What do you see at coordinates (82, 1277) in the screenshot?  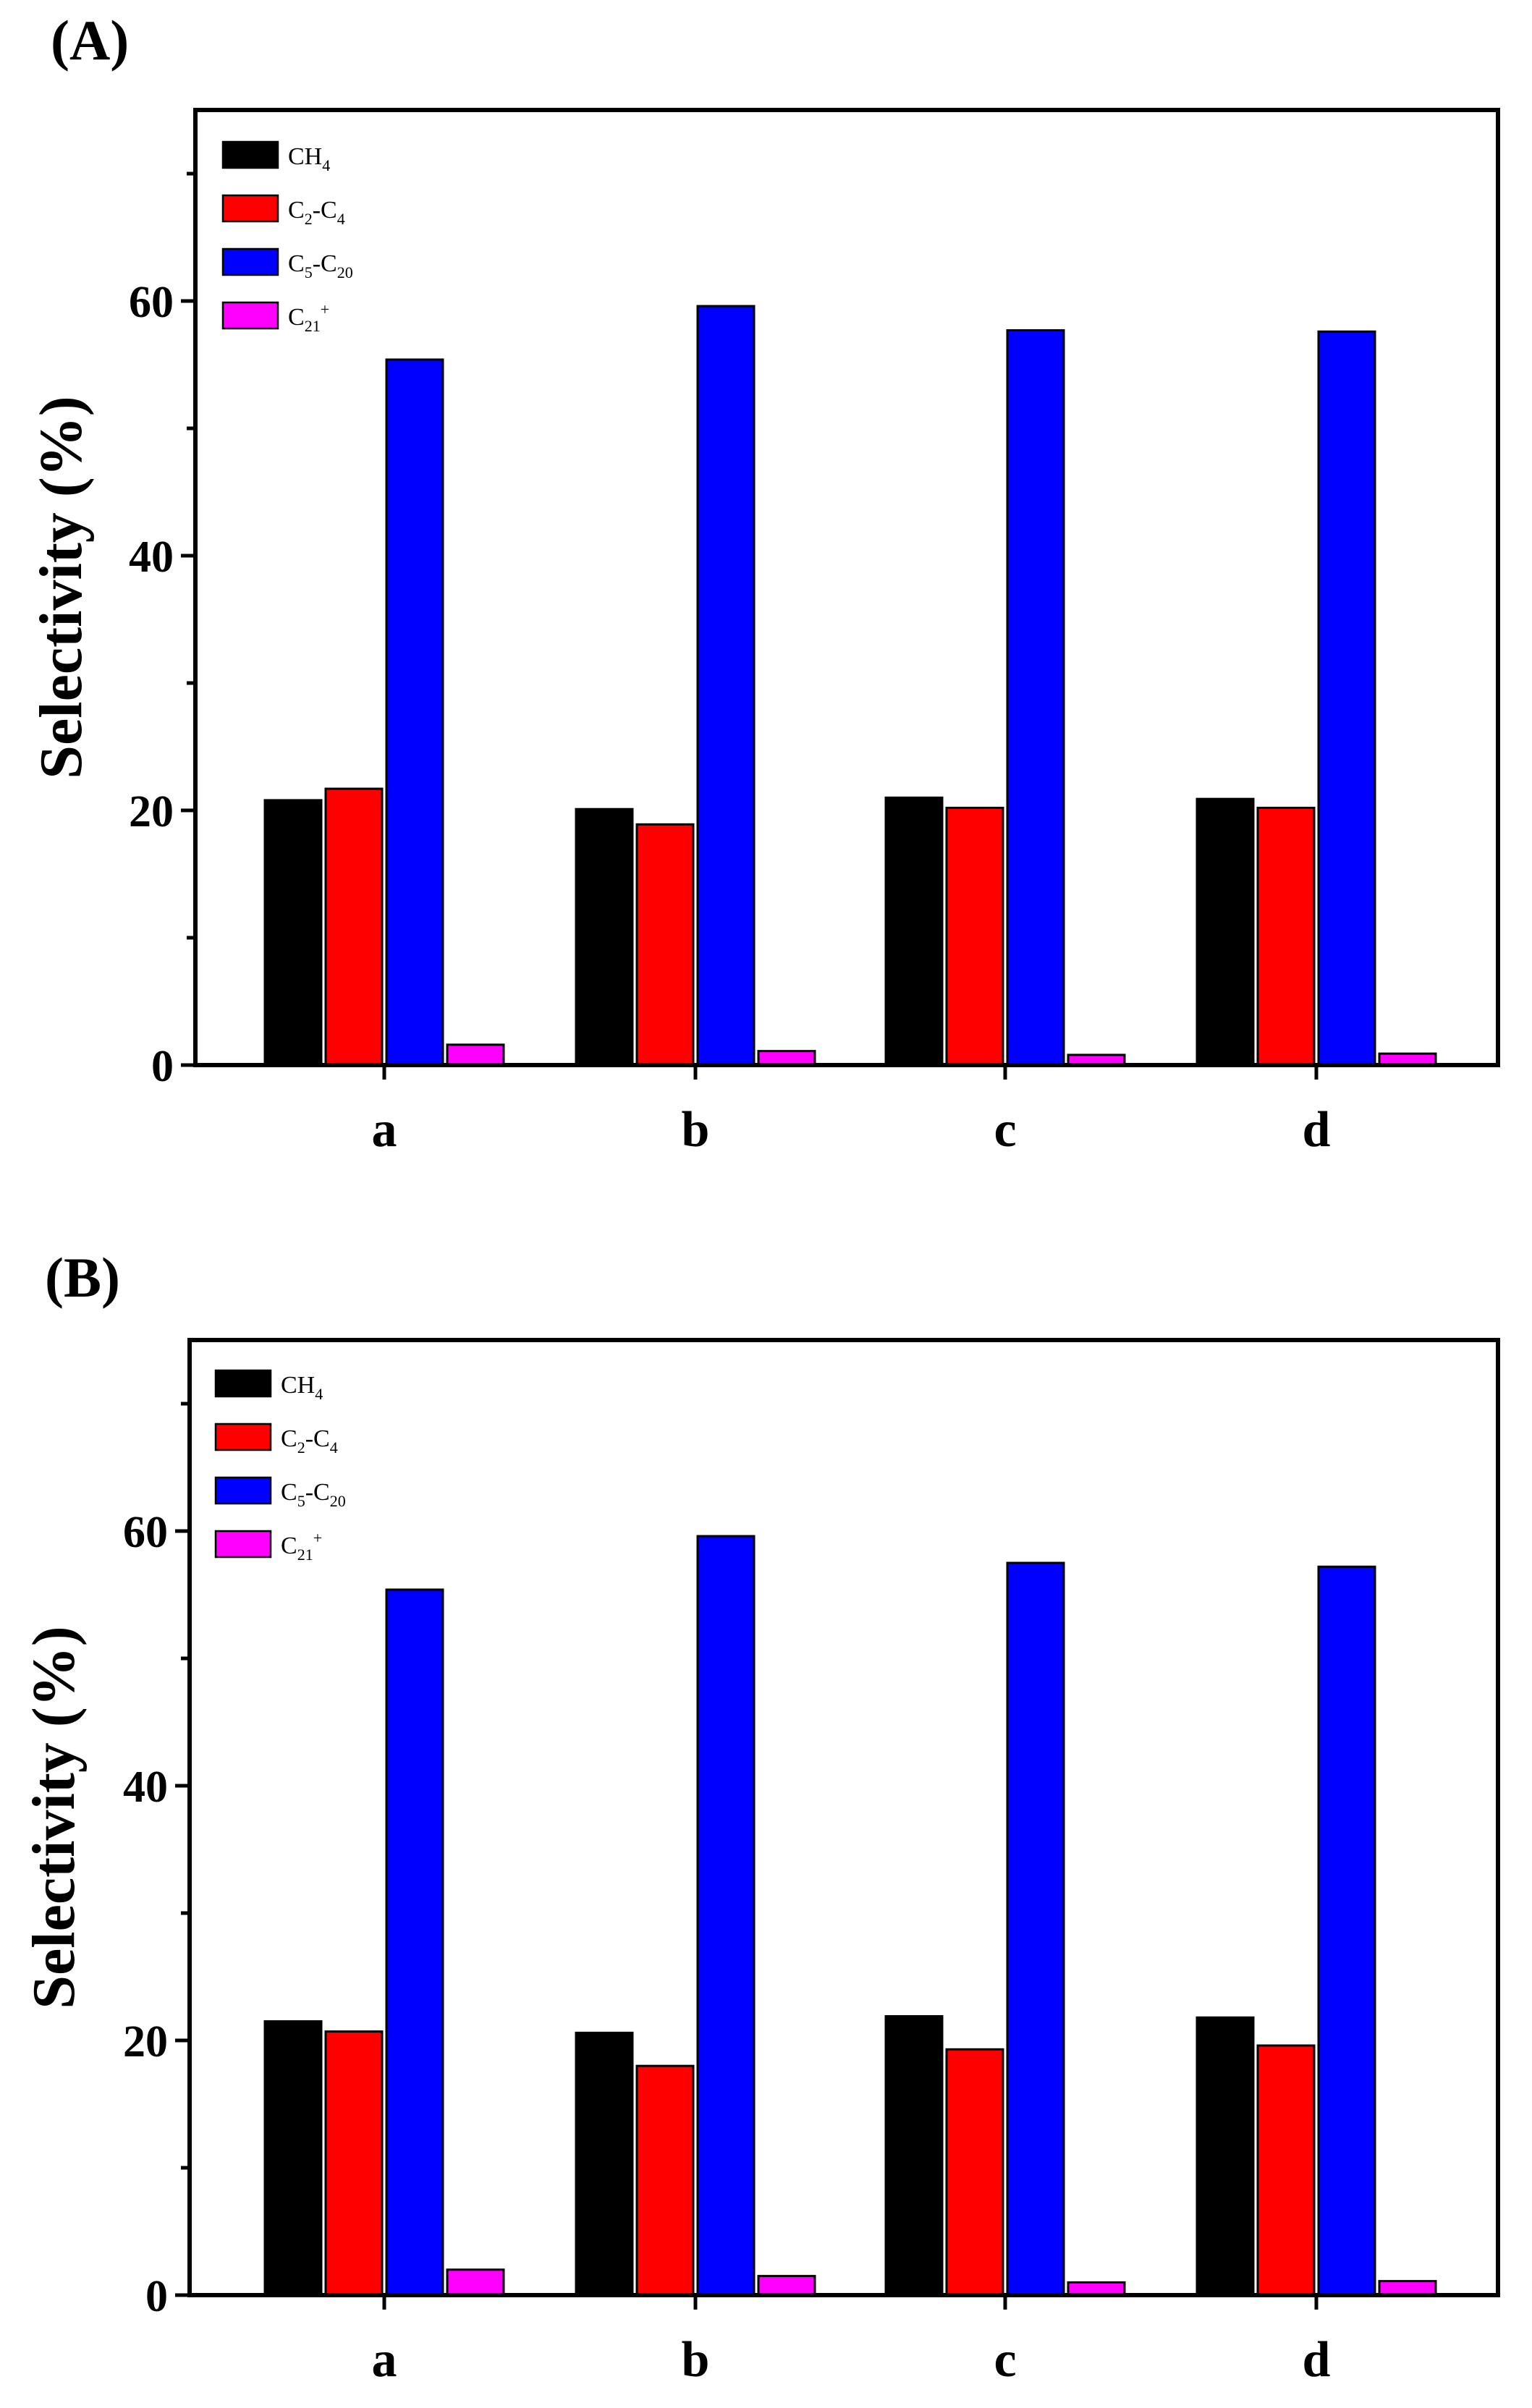 I see `panel-label: (B)` at bounding box center [82, 1277].